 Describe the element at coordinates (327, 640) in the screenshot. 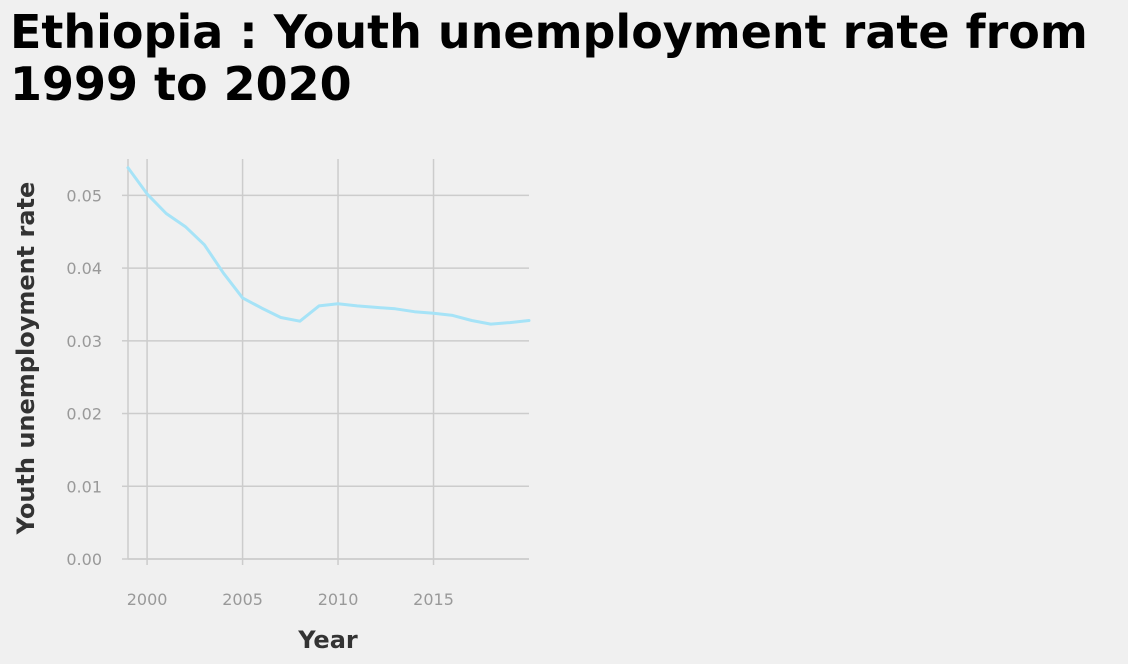

I see `x-axis-title: Year` at that location.